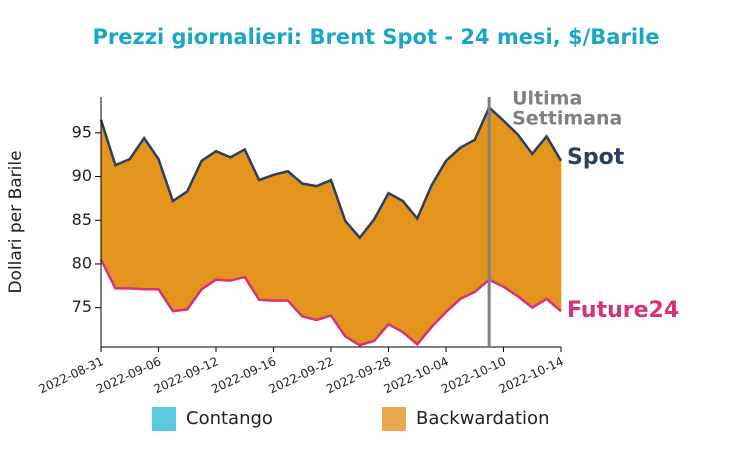  What do you see at coordinates (301, 375) in the screenshot?
I see `x-tick-label: 2022-09-22` at bounding box center [301, 375].